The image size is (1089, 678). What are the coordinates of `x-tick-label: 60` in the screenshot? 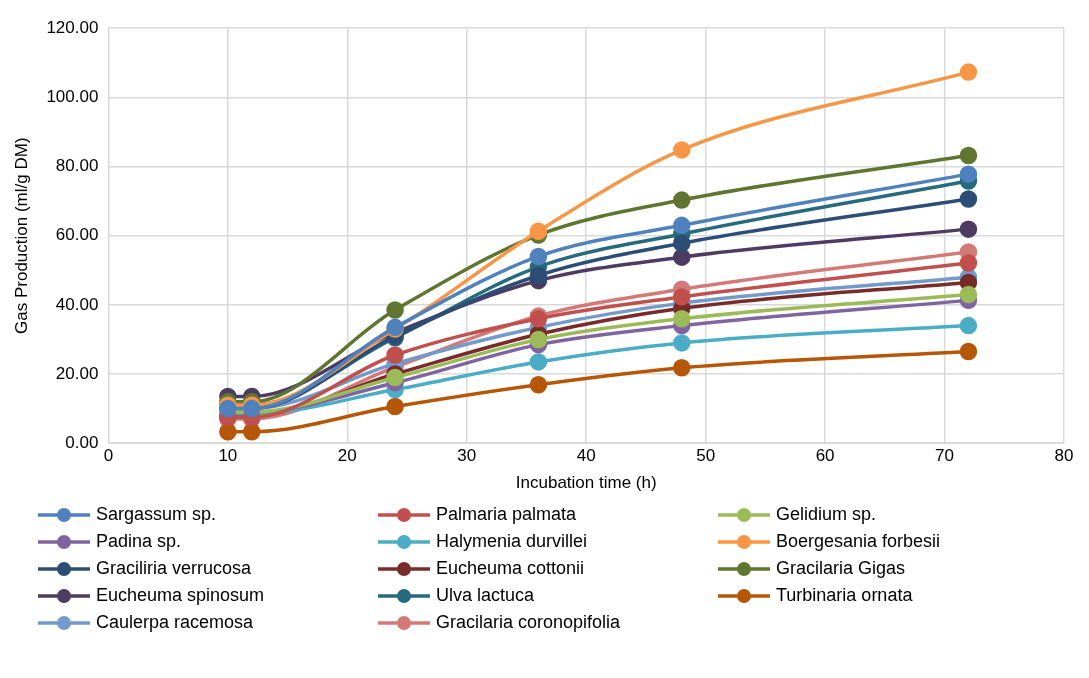 It's located at (825, 456).